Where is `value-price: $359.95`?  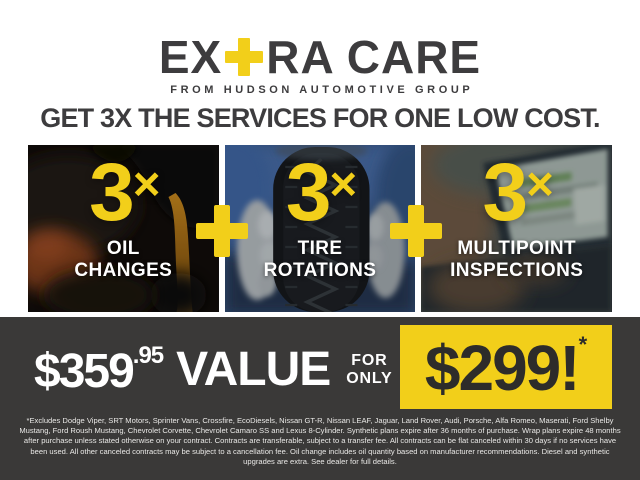 value-price: $359.95 is located at coordinates (99, 370).